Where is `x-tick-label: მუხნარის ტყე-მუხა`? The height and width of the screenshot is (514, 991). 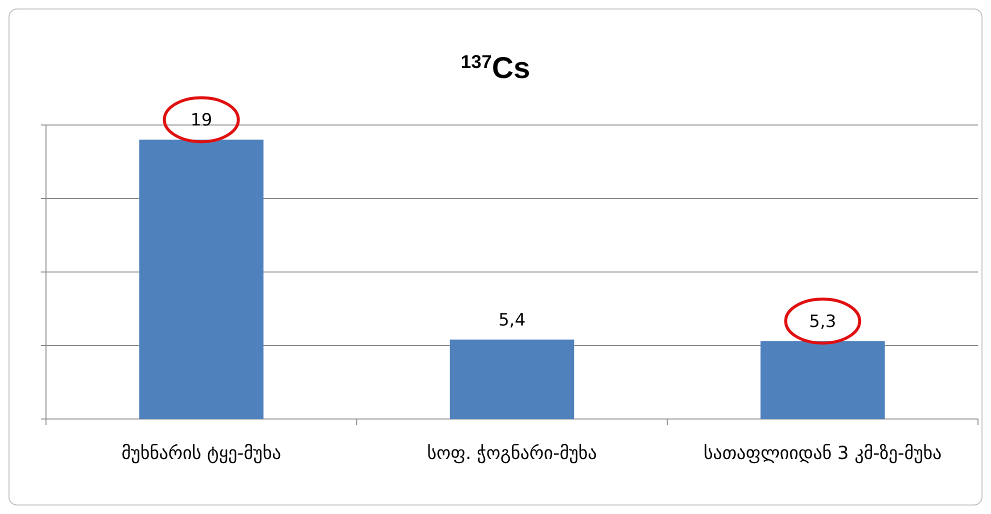 x-tick-label: მუხნარის ტყე-მუხა is located at coordinates (202, 453).